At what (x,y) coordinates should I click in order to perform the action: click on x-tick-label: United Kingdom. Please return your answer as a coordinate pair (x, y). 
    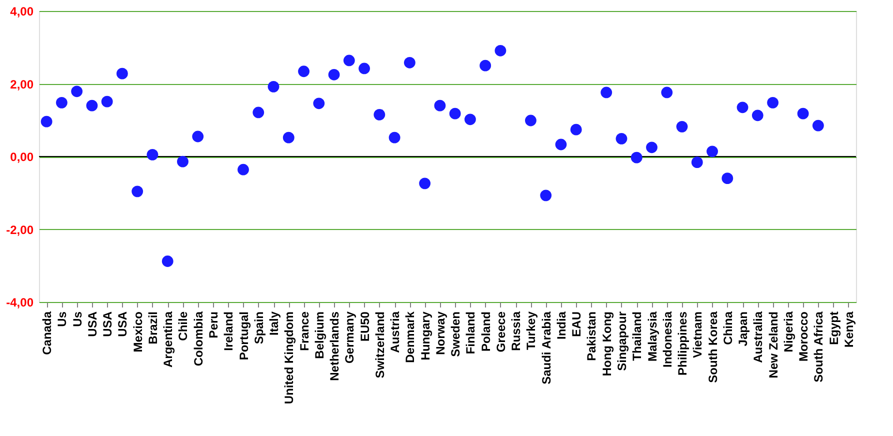
    Looking at the image, I should click on (289, 358).